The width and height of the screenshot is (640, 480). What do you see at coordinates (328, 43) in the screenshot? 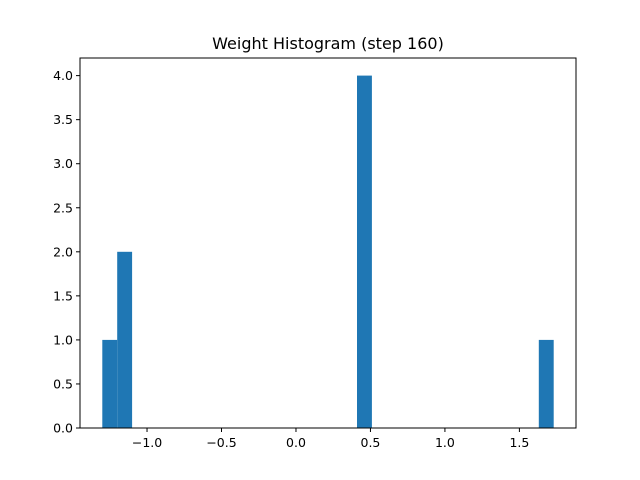
I see `chart-title: Weight Histogram (step 160)` at bounding box center [328, 43].